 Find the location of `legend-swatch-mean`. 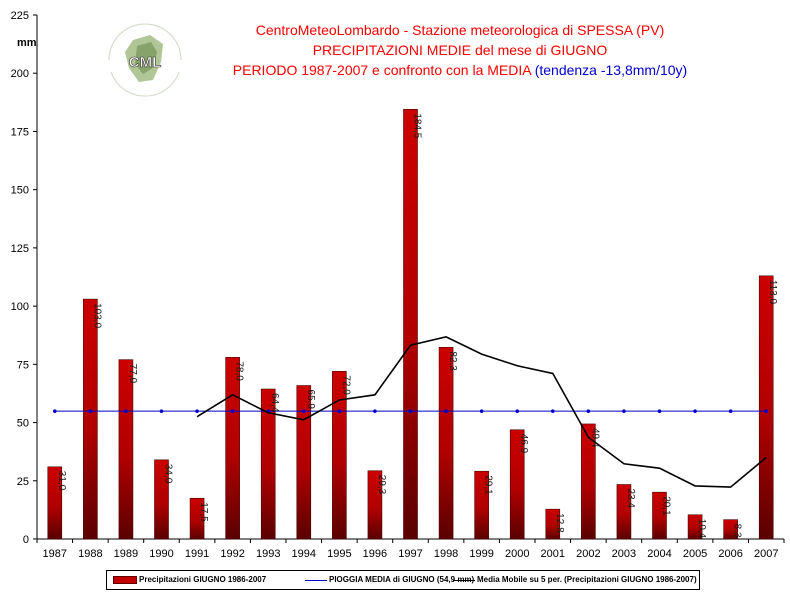

legend-swatch-mean is located at coordinates (316, 580).